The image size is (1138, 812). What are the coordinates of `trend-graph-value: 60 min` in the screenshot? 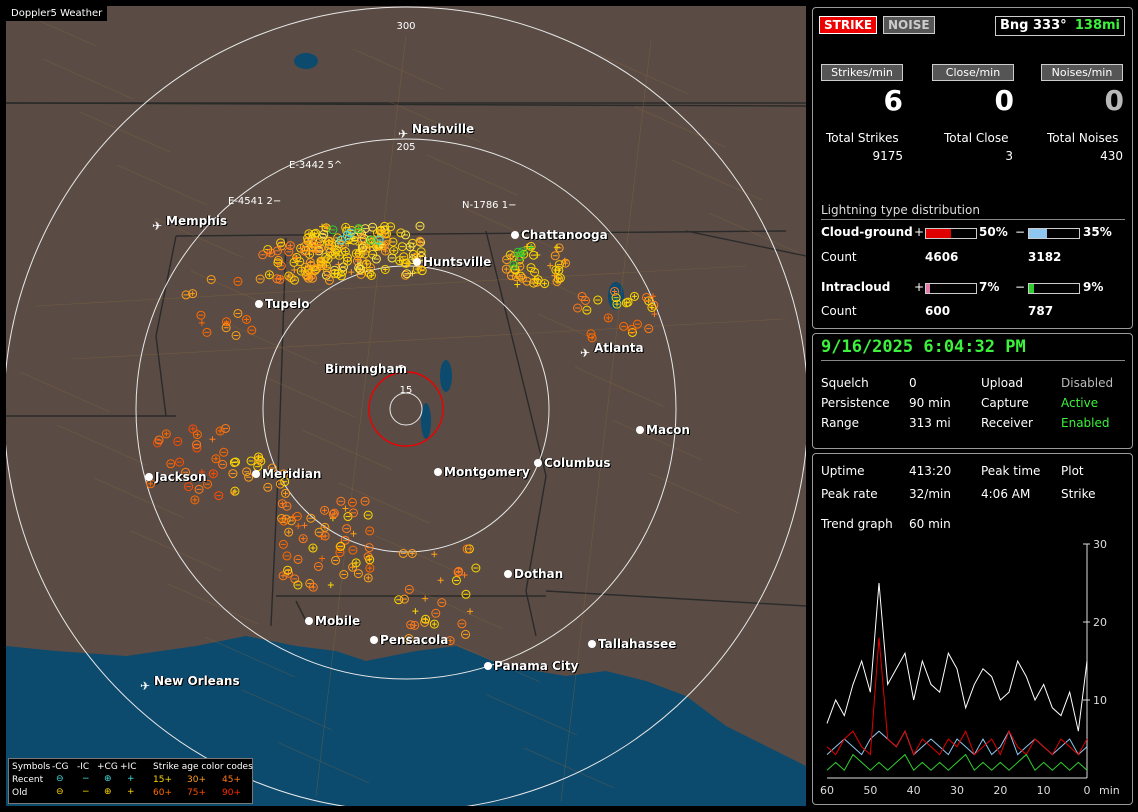 It's located at (930, 524).